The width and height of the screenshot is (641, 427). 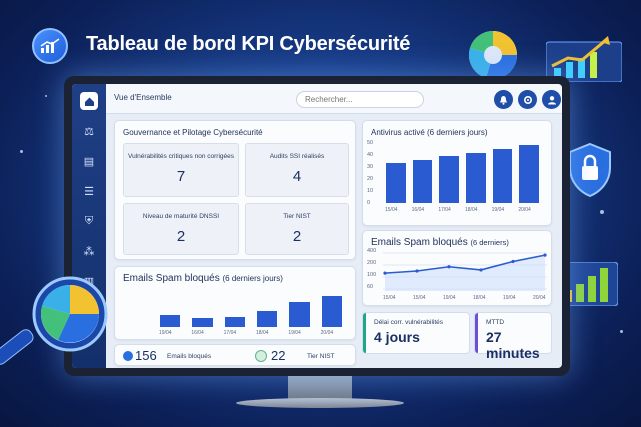 What do you see at coordinates (54, 320) in the screenshot?
I see `magnifier-icon` at bounding box center [54, 320].